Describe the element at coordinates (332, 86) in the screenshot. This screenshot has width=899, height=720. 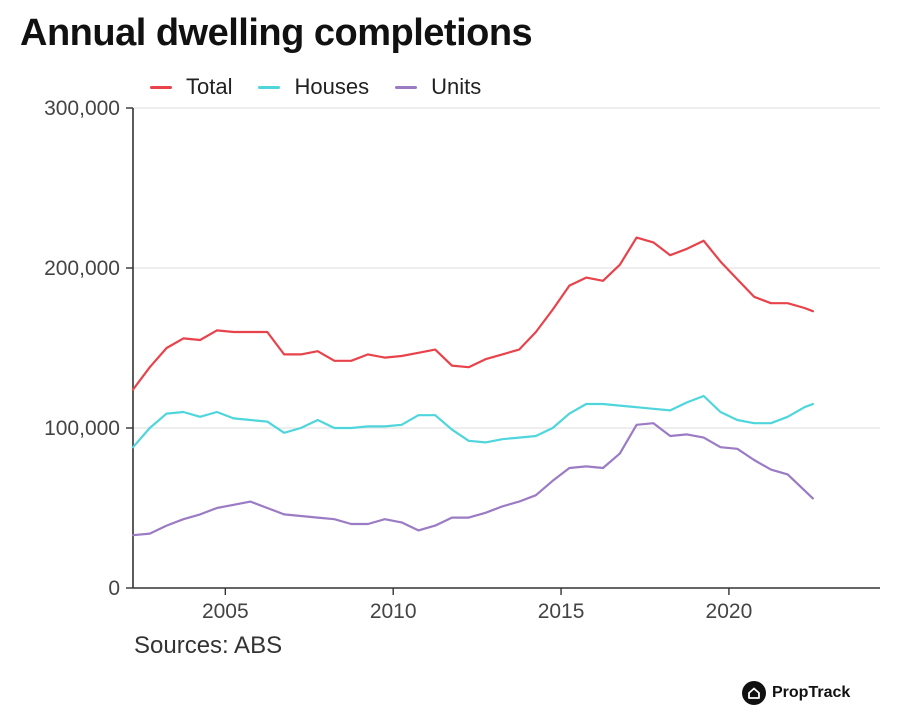
I see `legend-label-houses: Houses` at that location.